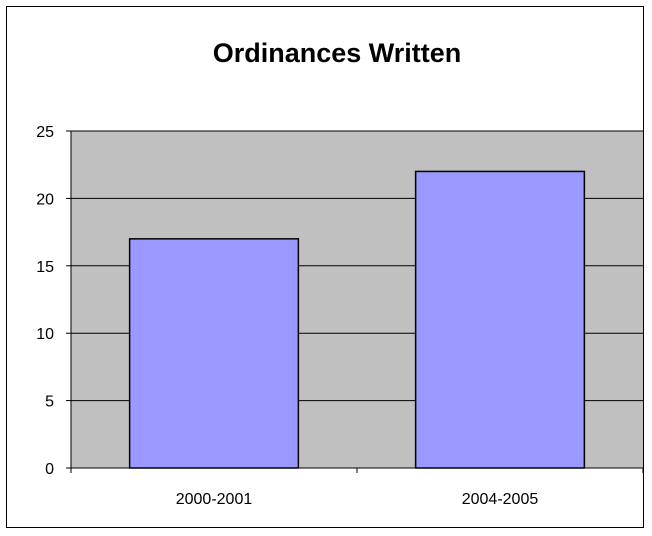 Image resolution: width=652 pixels, height=536 pixels. Describe the element at coordinates (45, 199) in the screenshot. I see `y-tick-label: 20` at that location.